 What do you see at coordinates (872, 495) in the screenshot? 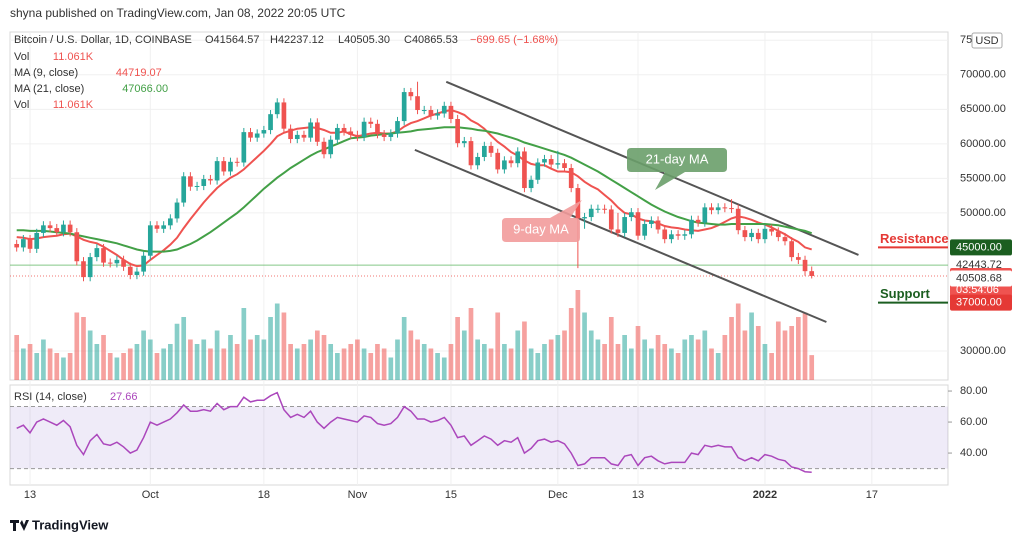
I see `x-tick-label: 17` at bounding box center [872, 495].